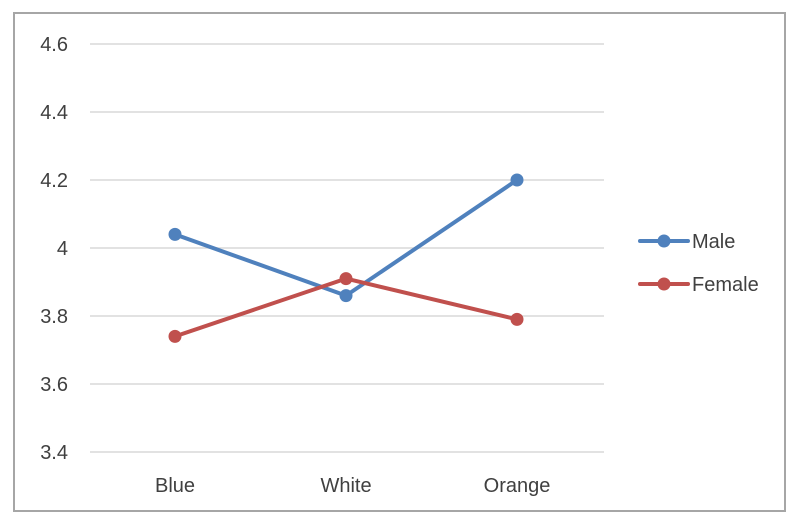  I want to click on y-tick-label: 4.4, so click(54, 113).